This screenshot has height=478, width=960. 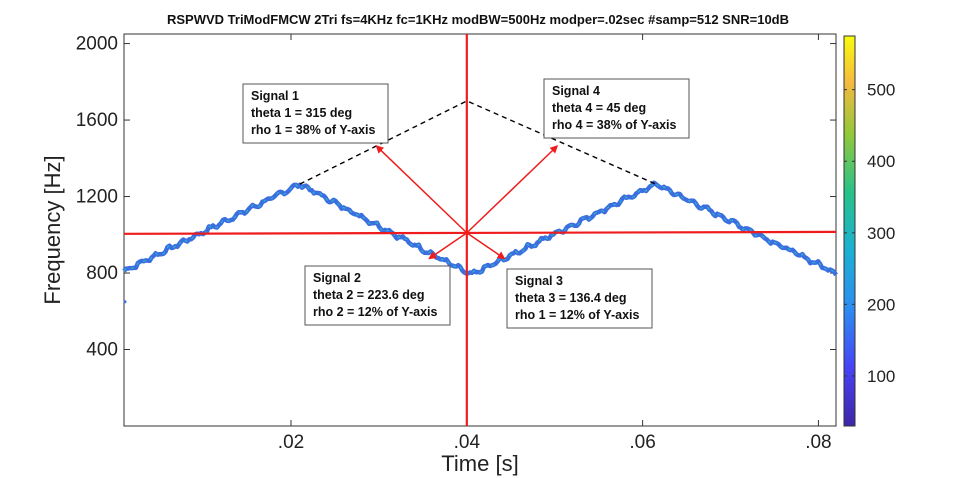 What do you see at coordinates (337, 278) in the screenshot?
I see `annotation-line: Signal 2` at bounding box center [337, 278].